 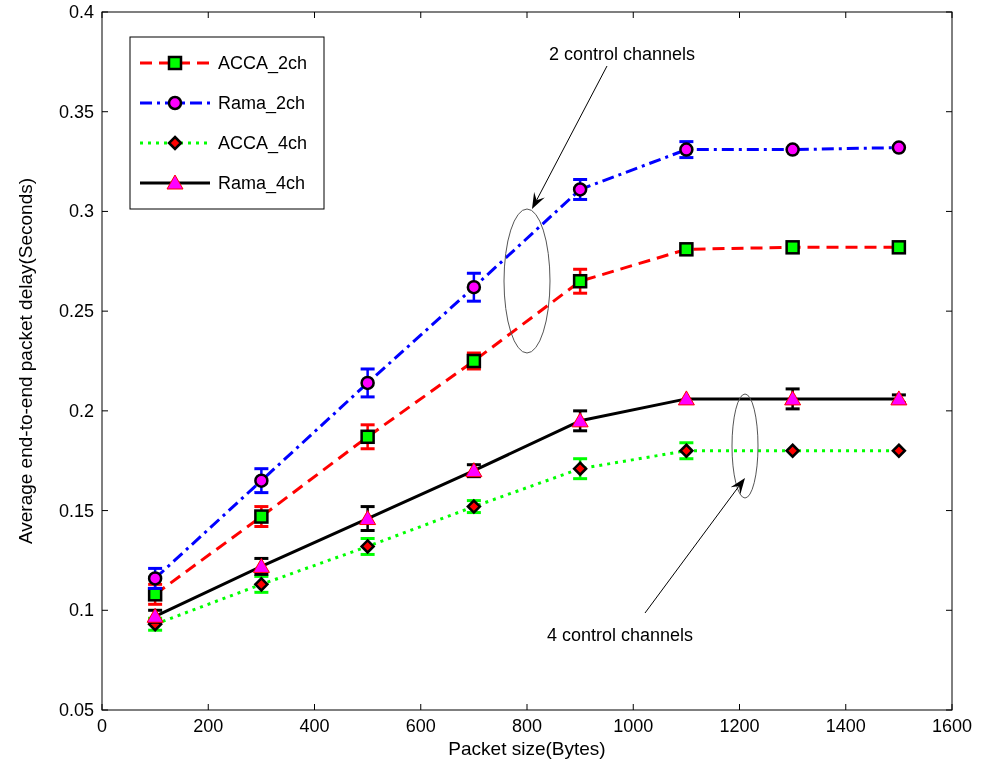 What do you see at coordinates (420, 726) in the screenshot?
I see `x-tick-label: 600` at bounding box center [420, 726].